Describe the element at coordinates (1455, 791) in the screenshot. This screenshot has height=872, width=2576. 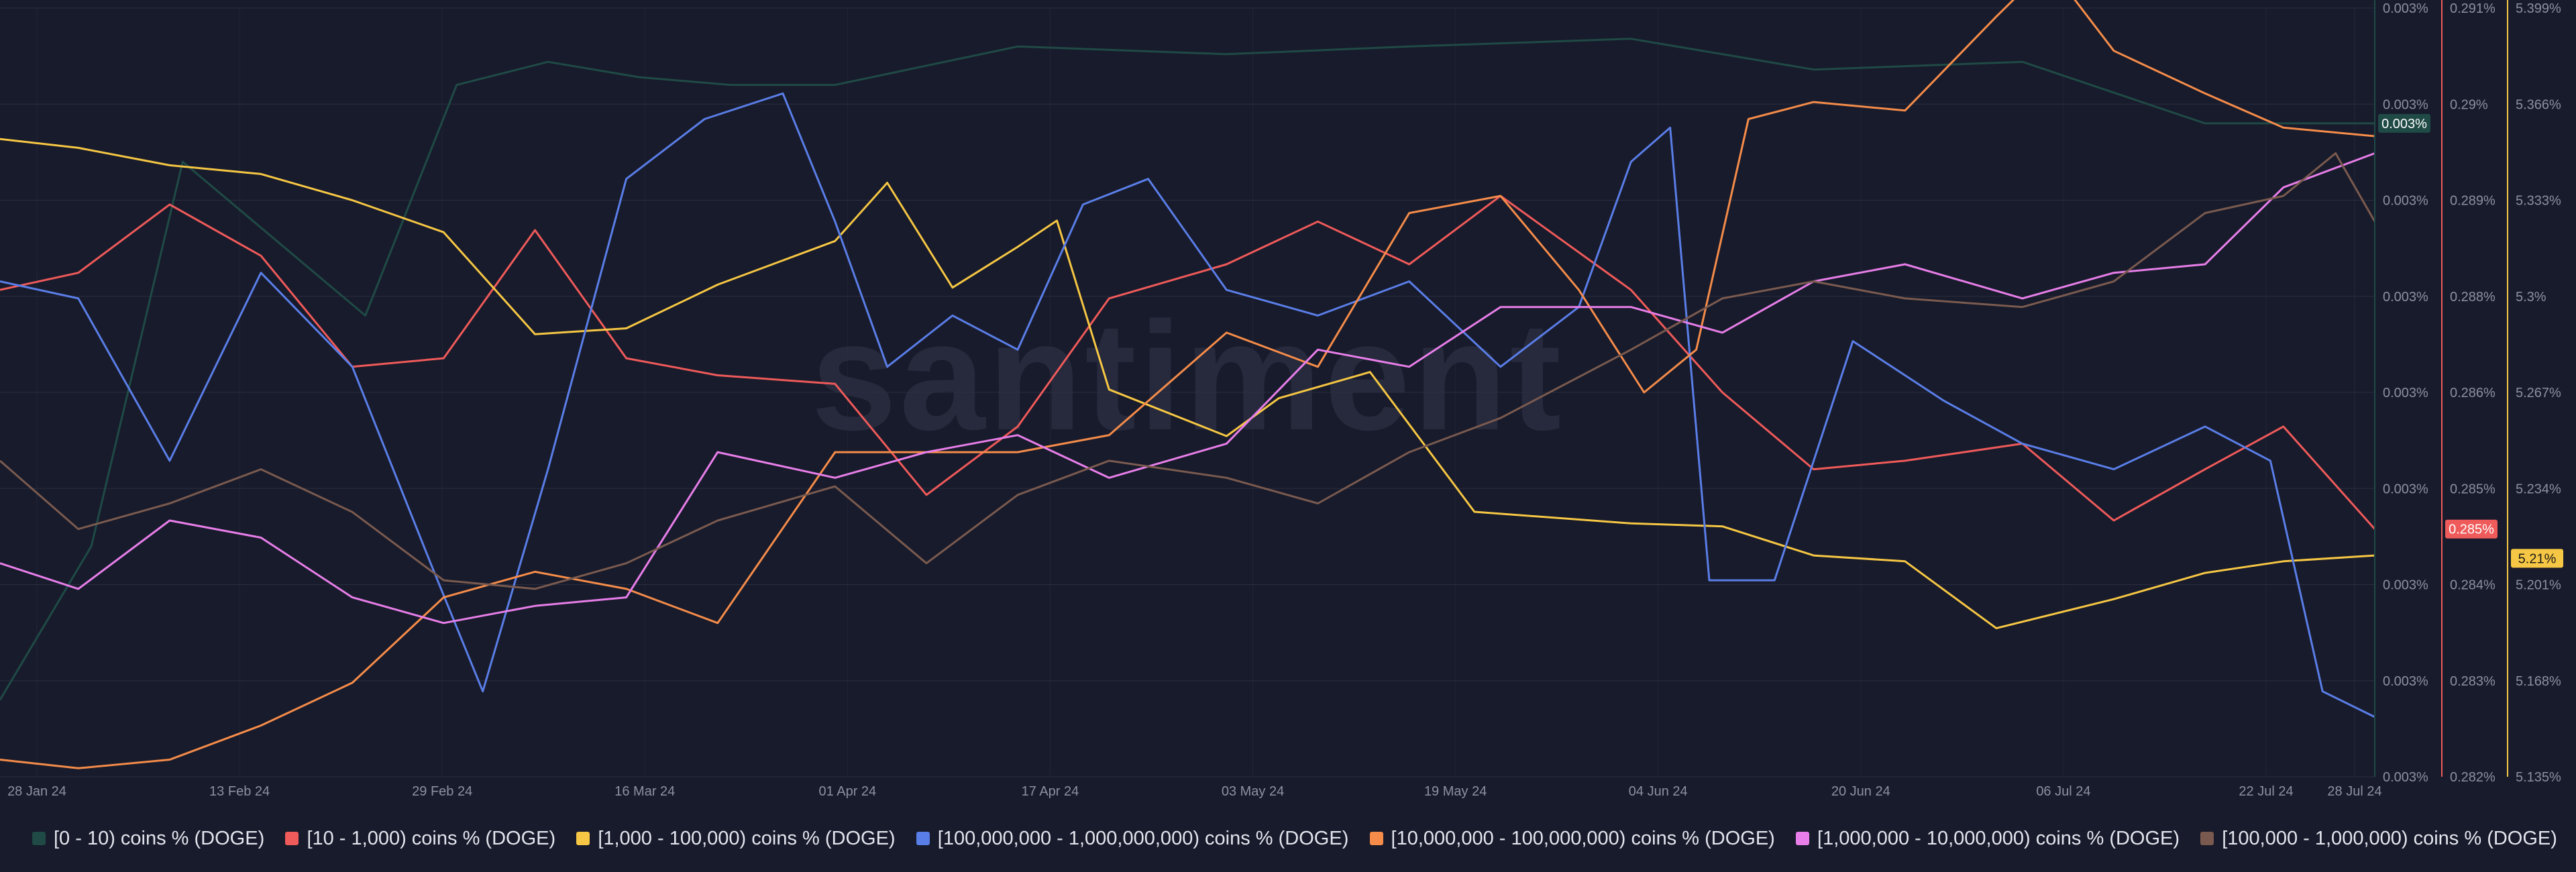
I see `x-tick-label: 19 May 24` at that location.